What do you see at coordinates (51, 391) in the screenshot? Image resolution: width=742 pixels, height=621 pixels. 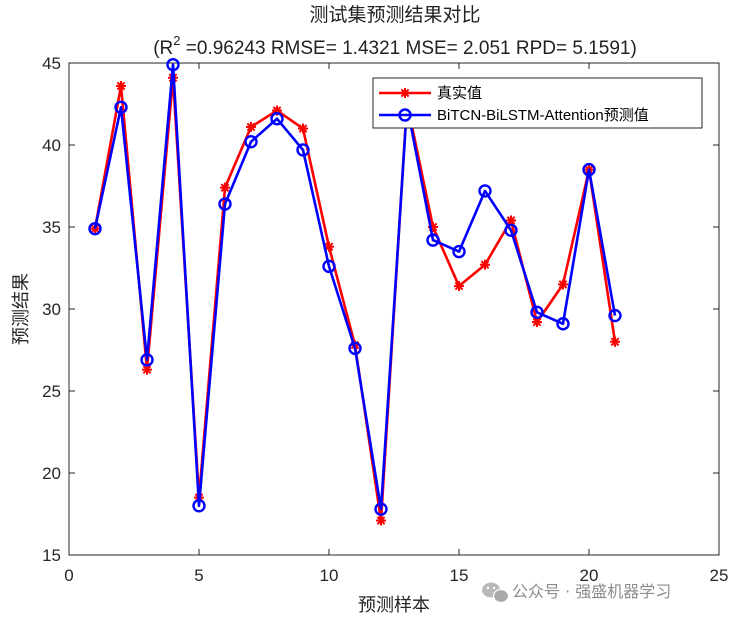 I see `y-tick-label: 25` at bounding box center [51, 391].